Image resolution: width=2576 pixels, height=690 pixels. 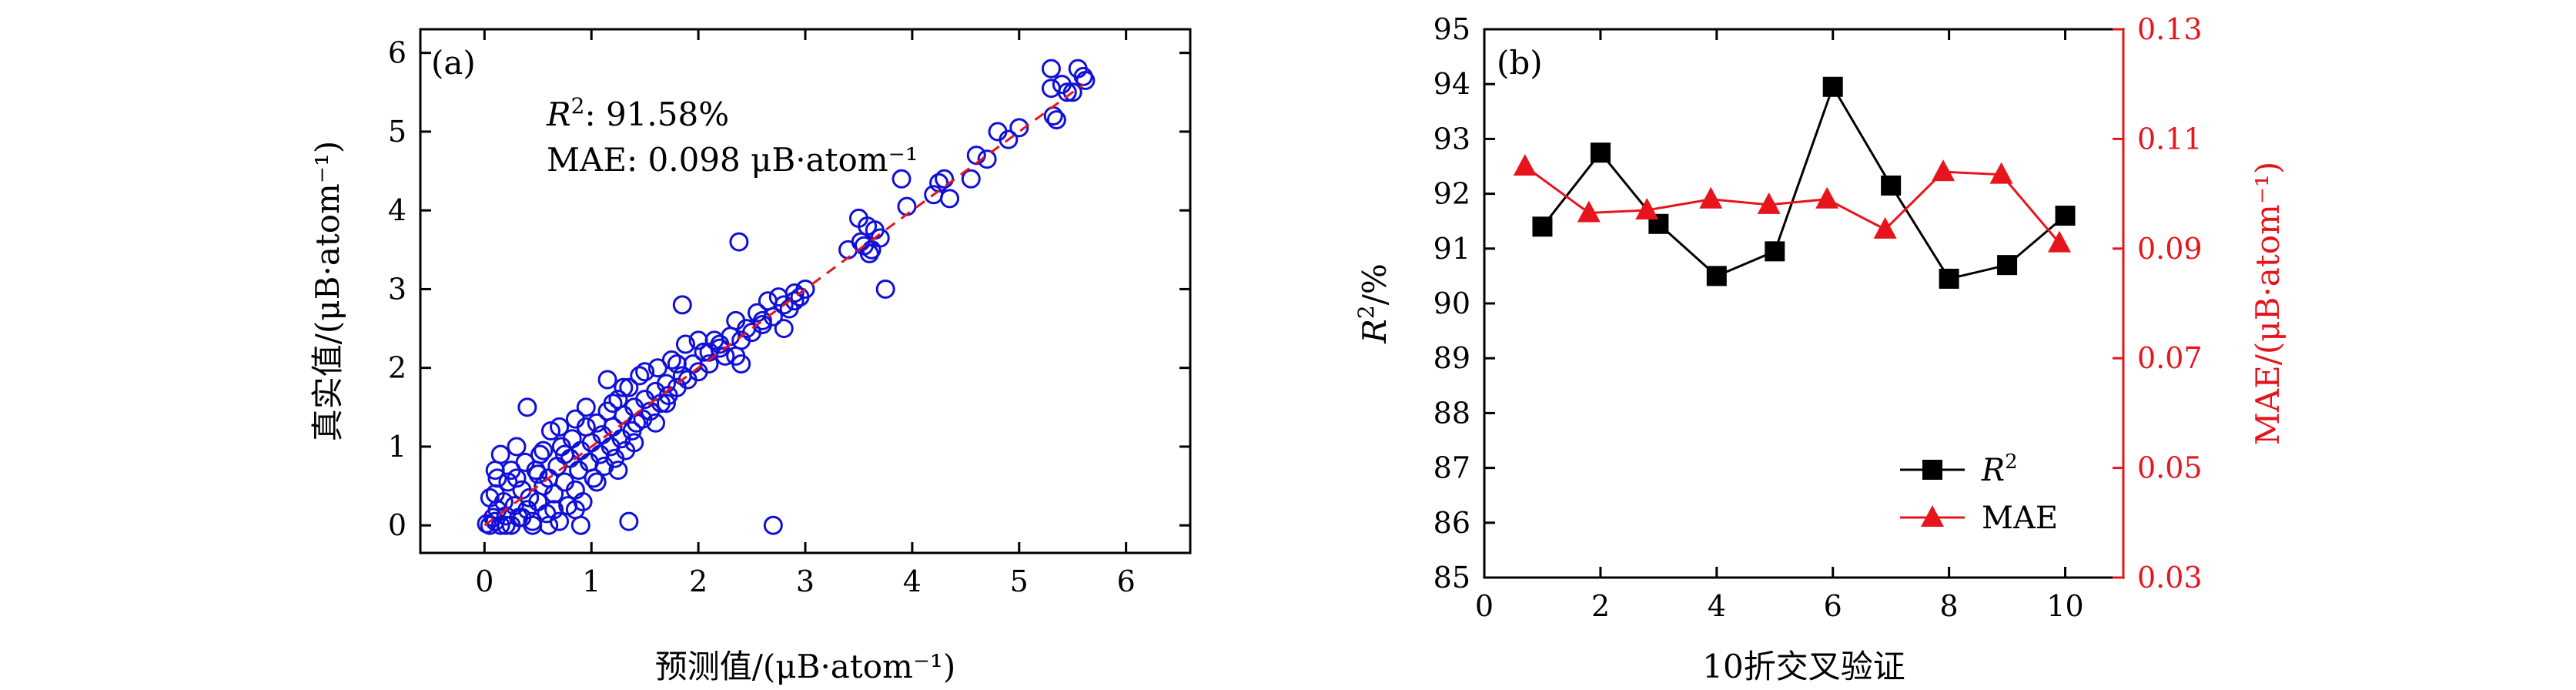 I want to click on r2-line, so click(x=1803, y=182).